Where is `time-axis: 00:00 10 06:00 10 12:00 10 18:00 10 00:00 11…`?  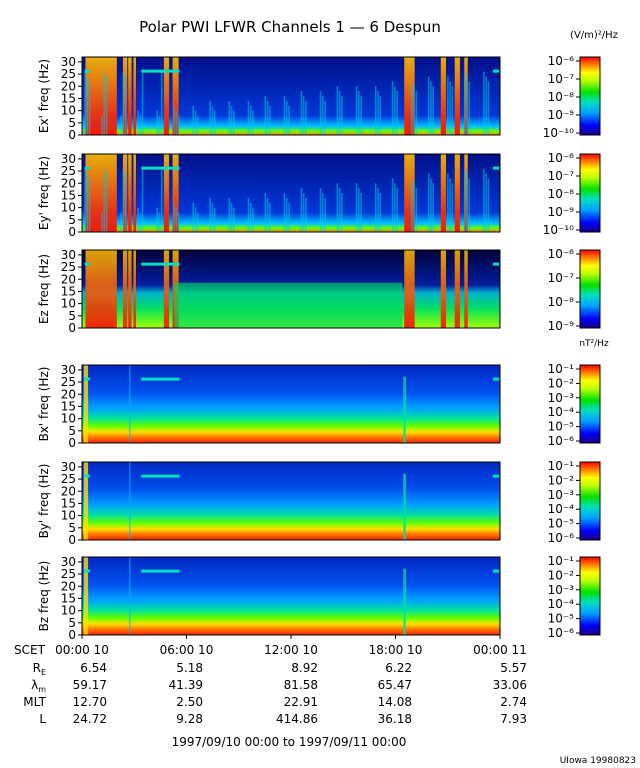
time-axis: 00:00 10 06:00 10 12:00 10 18:00 10 00:00 11… is located at coordinates (270, 646).